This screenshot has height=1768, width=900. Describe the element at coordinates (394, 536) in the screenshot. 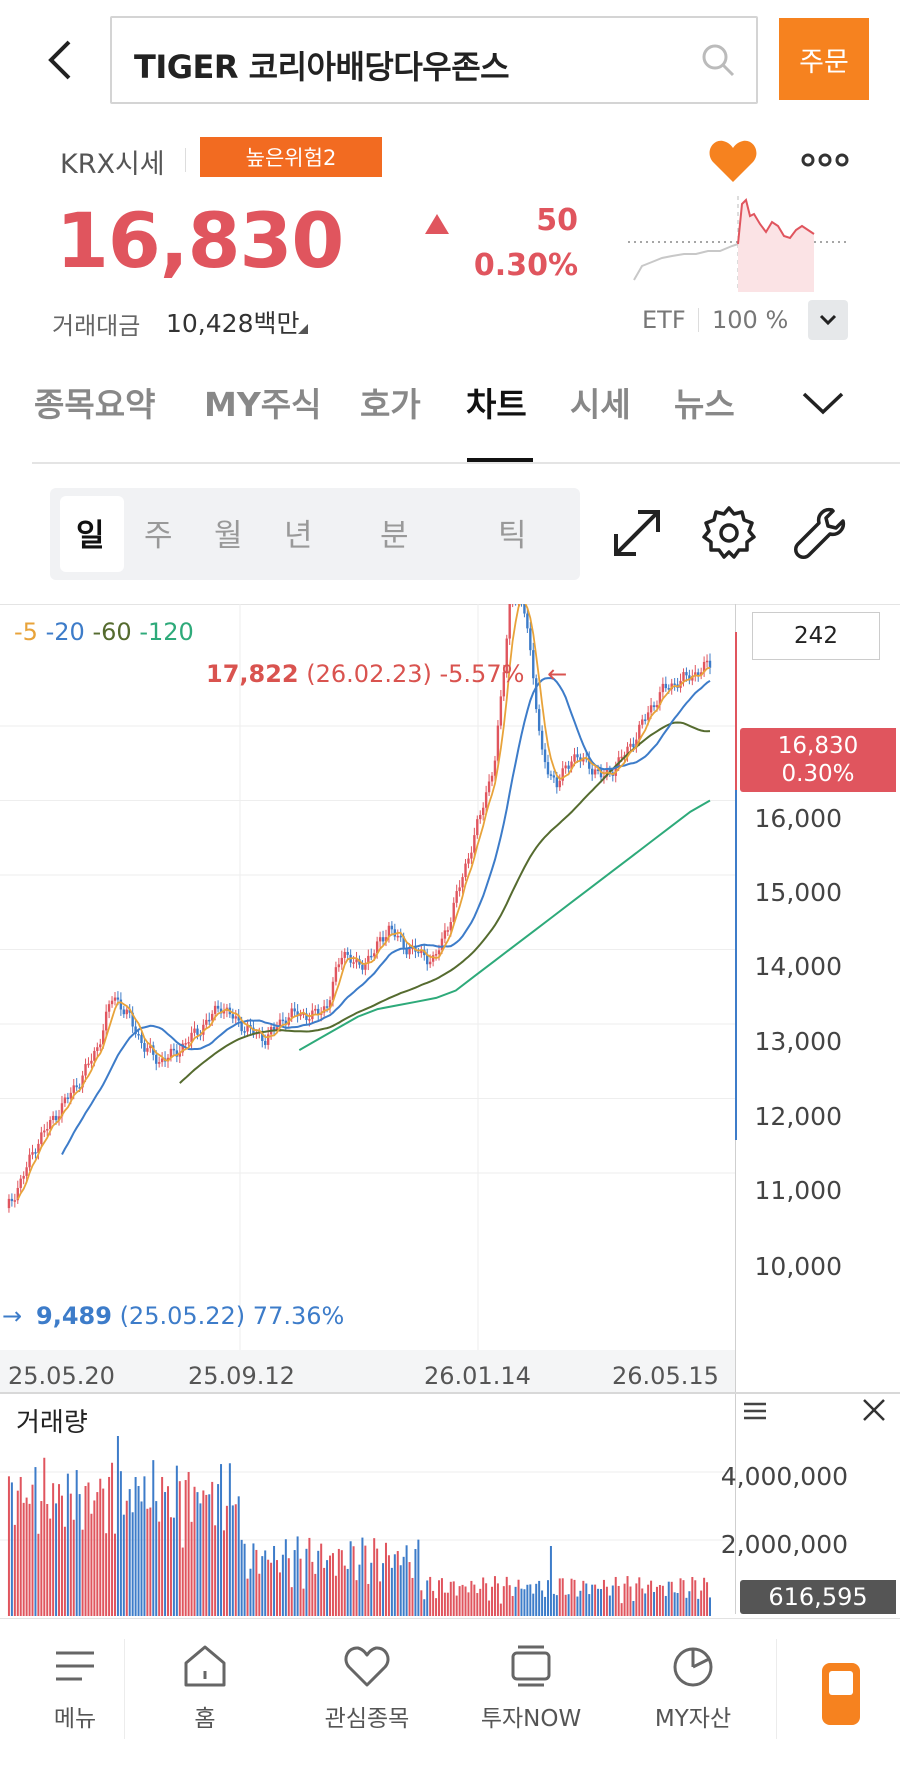

I see `period-minute: 분` at that location.